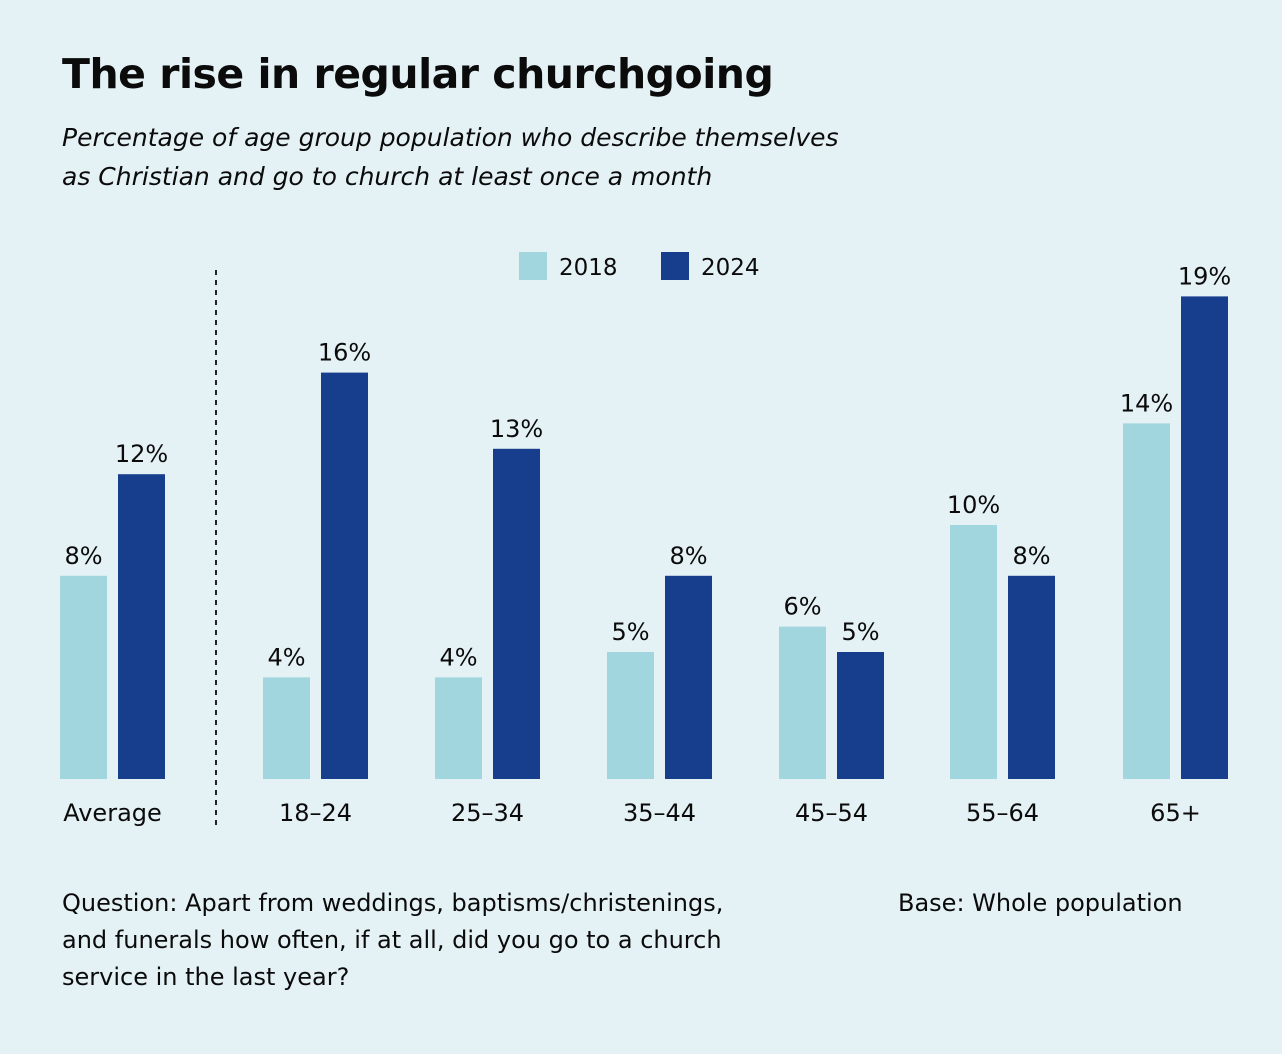 The height and width of the screenshot is (1054, 1282). Describe the element at coordinates (1204, 276) in the screenshot. I see `data-label-2024: 19%` at that location.